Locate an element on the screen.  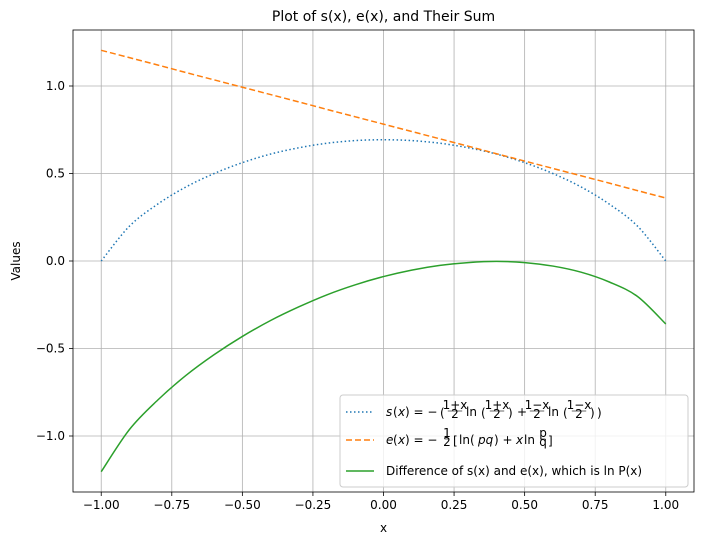
legend-item-s: s(x) = − (1+x2 ln (1+x2) +1−x2 ln (1−x2)) is located at coordinates (494, 409).